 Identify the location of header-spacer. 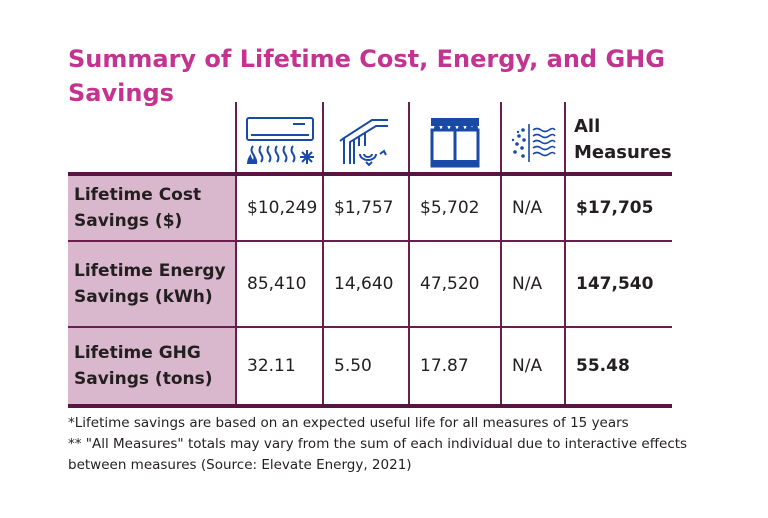
(152, 138).